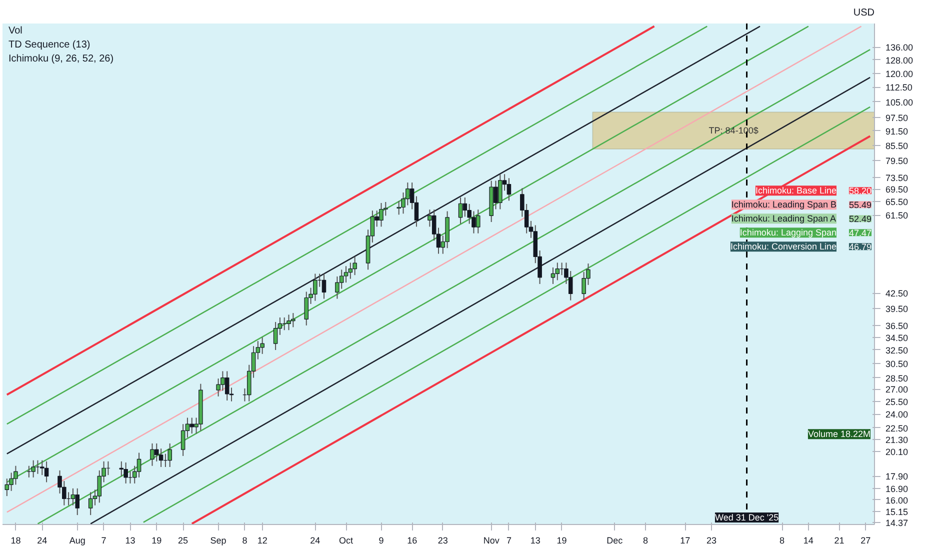  I want to click on y-tick-label: 136.00, so click(900, 47).